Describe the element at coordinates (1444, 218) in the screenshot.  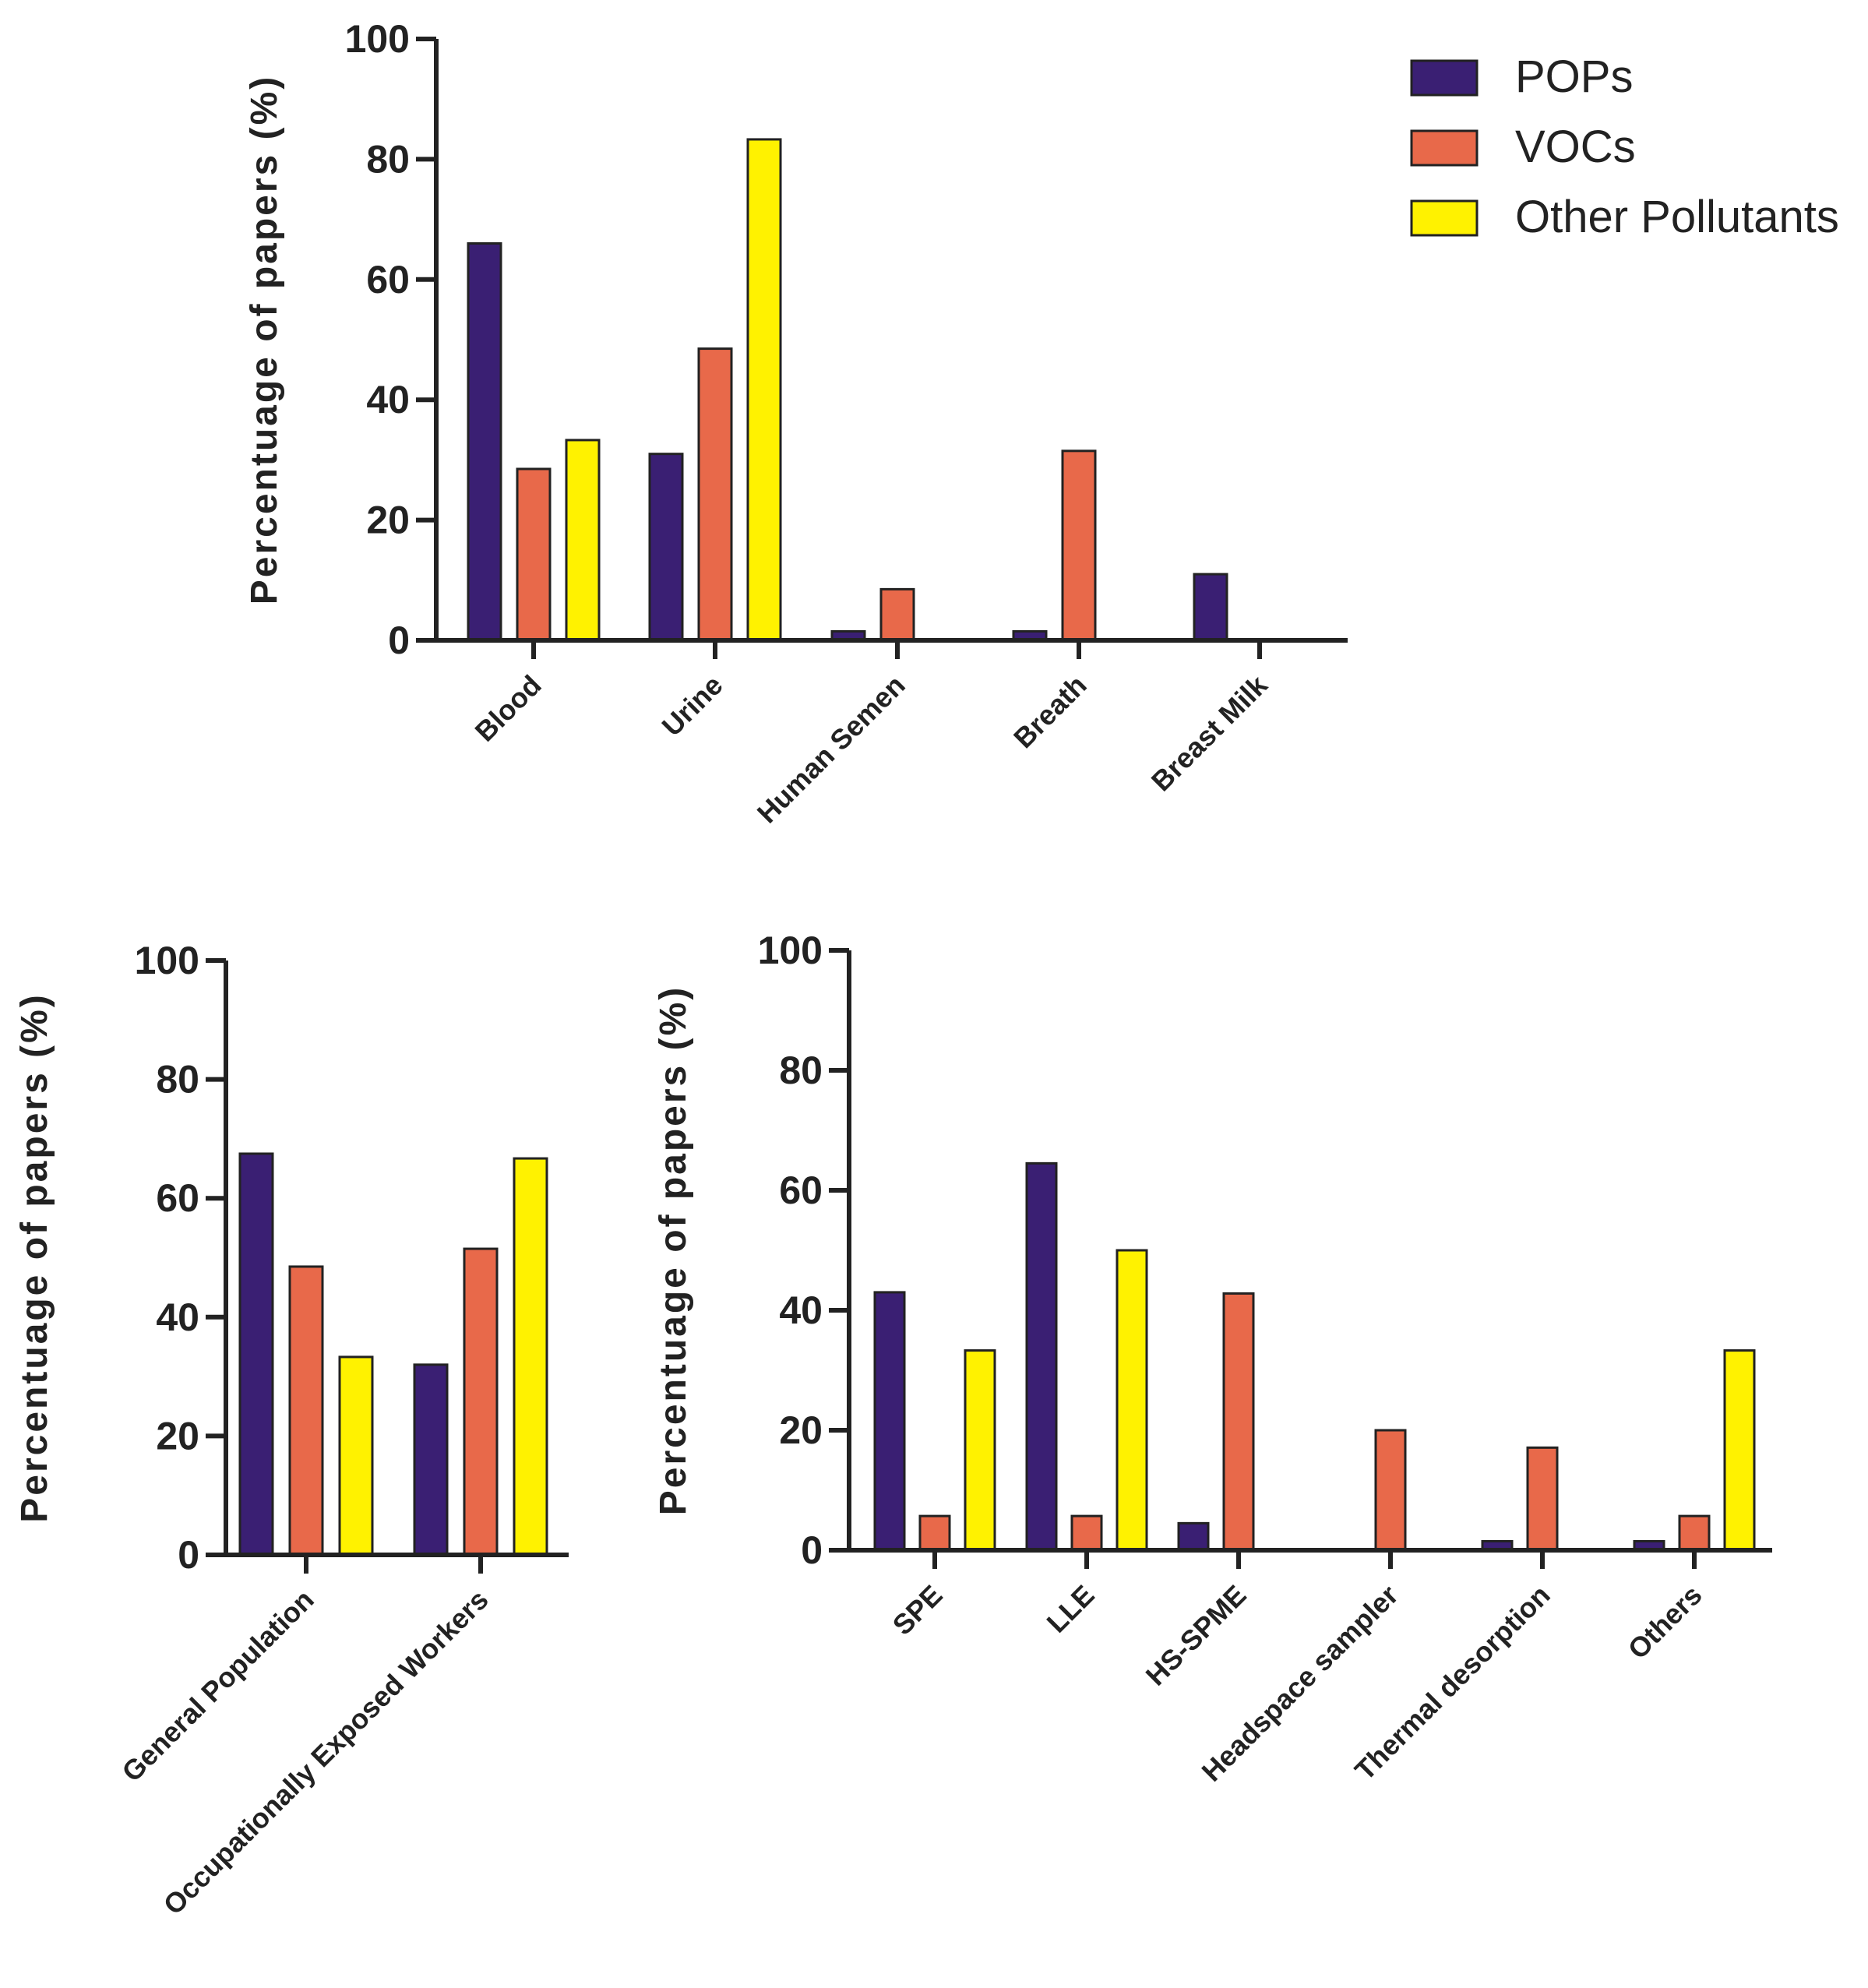
I see `legend-swatch-other-pollutants` at that location.